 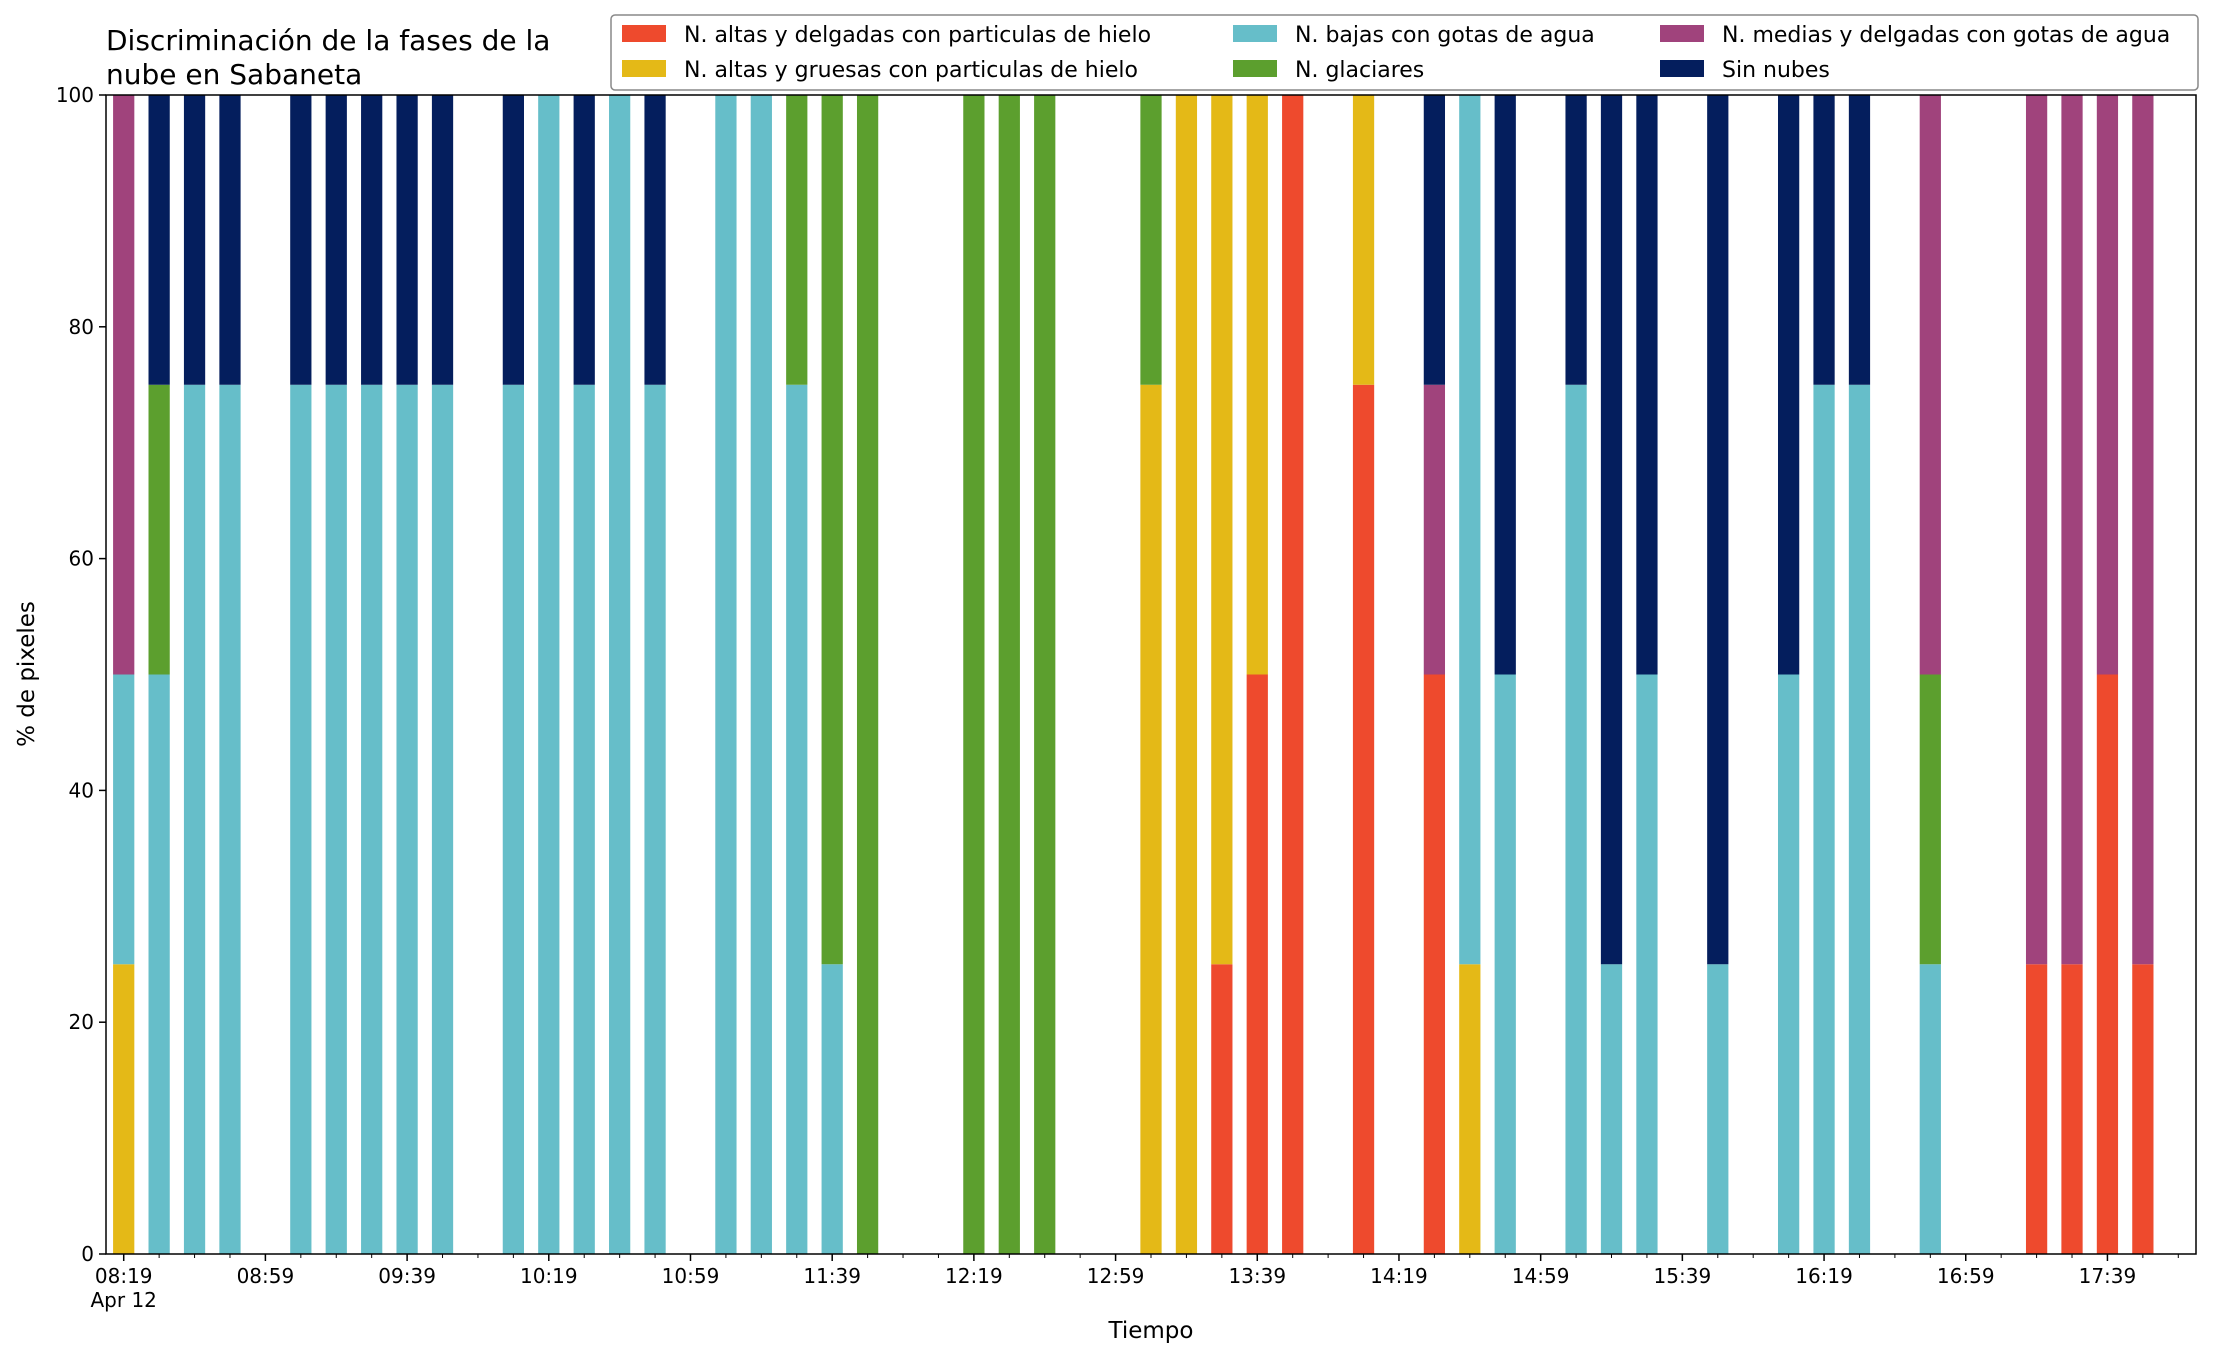 I want to click on y-tick-label: 20, so click(x=81, y=1022).